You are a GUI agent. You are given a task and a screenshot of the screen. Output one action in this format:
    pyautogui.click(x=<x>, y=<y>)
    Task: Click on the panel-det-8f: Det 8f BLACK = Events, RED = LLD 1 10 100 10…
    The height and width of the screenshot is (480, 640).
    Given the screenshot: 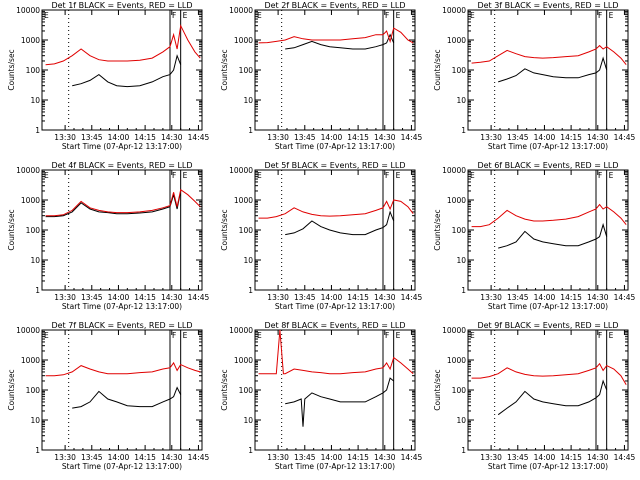 What is the action you would take?
    pyautogui.click(x=321, y=396)
    